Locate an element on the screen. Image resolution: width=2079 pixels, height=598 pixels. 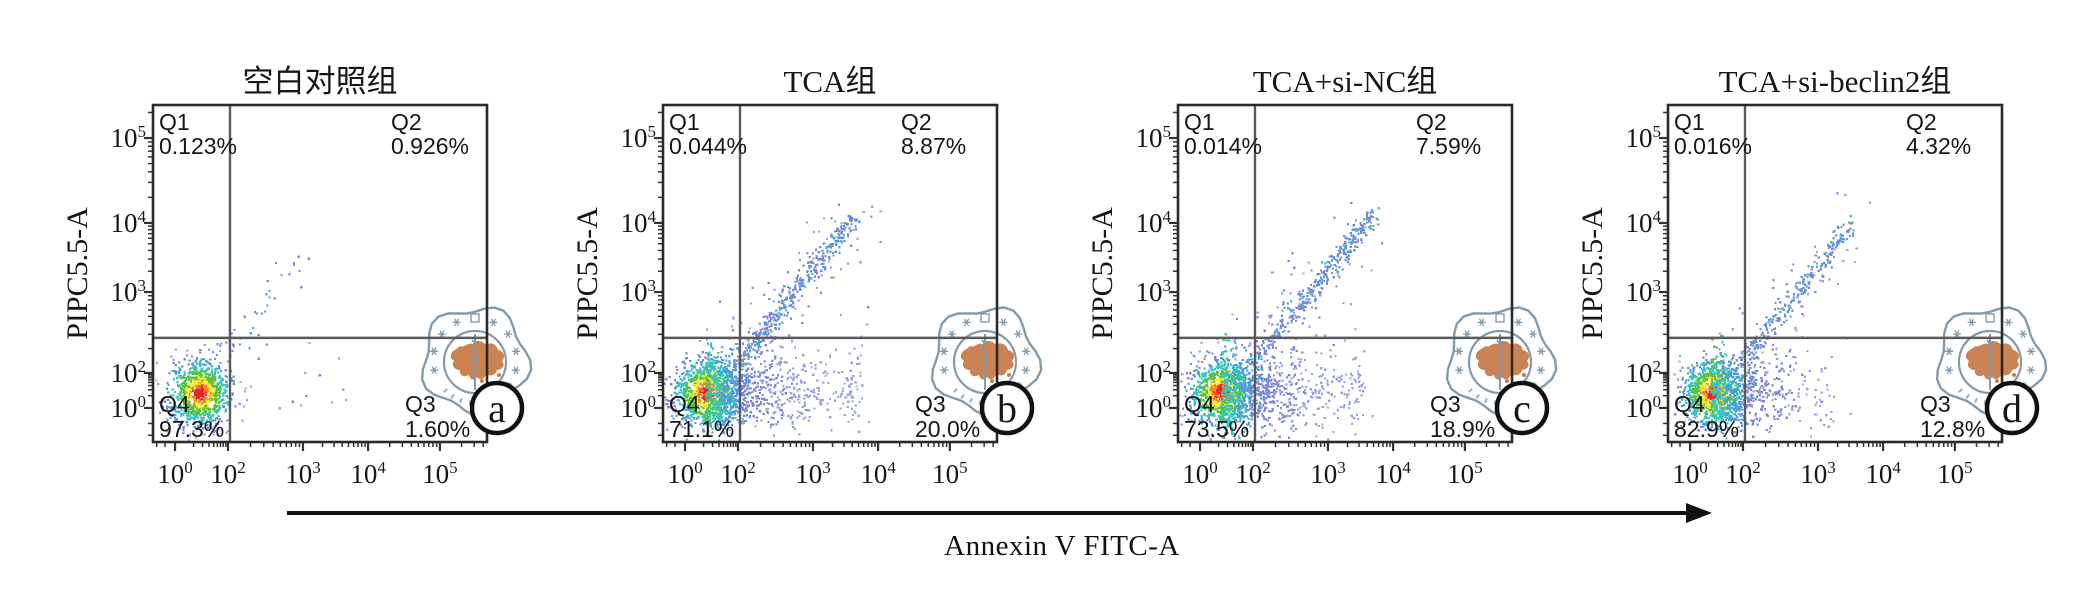
quadrant-value-q4: 97.3% is located at coordinates (191, 429).